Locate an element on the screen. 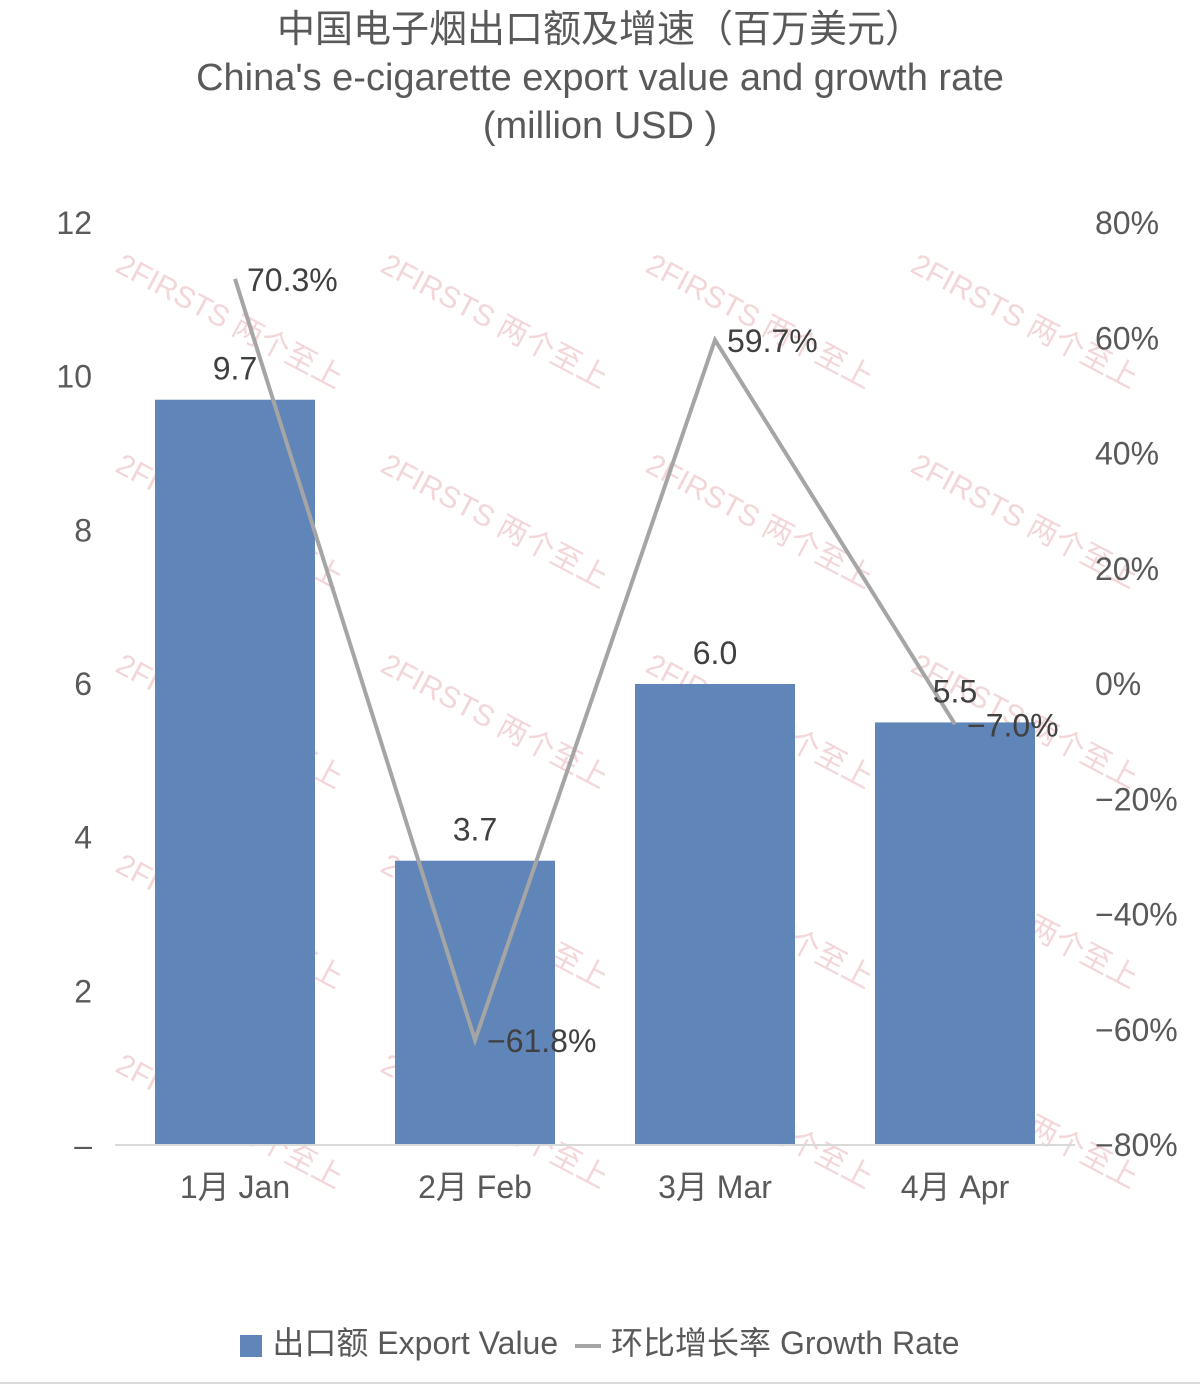 The height and width of the screenshot is (1385, 1200). left-tick-label: 2 is located at coordinates (83, 991).